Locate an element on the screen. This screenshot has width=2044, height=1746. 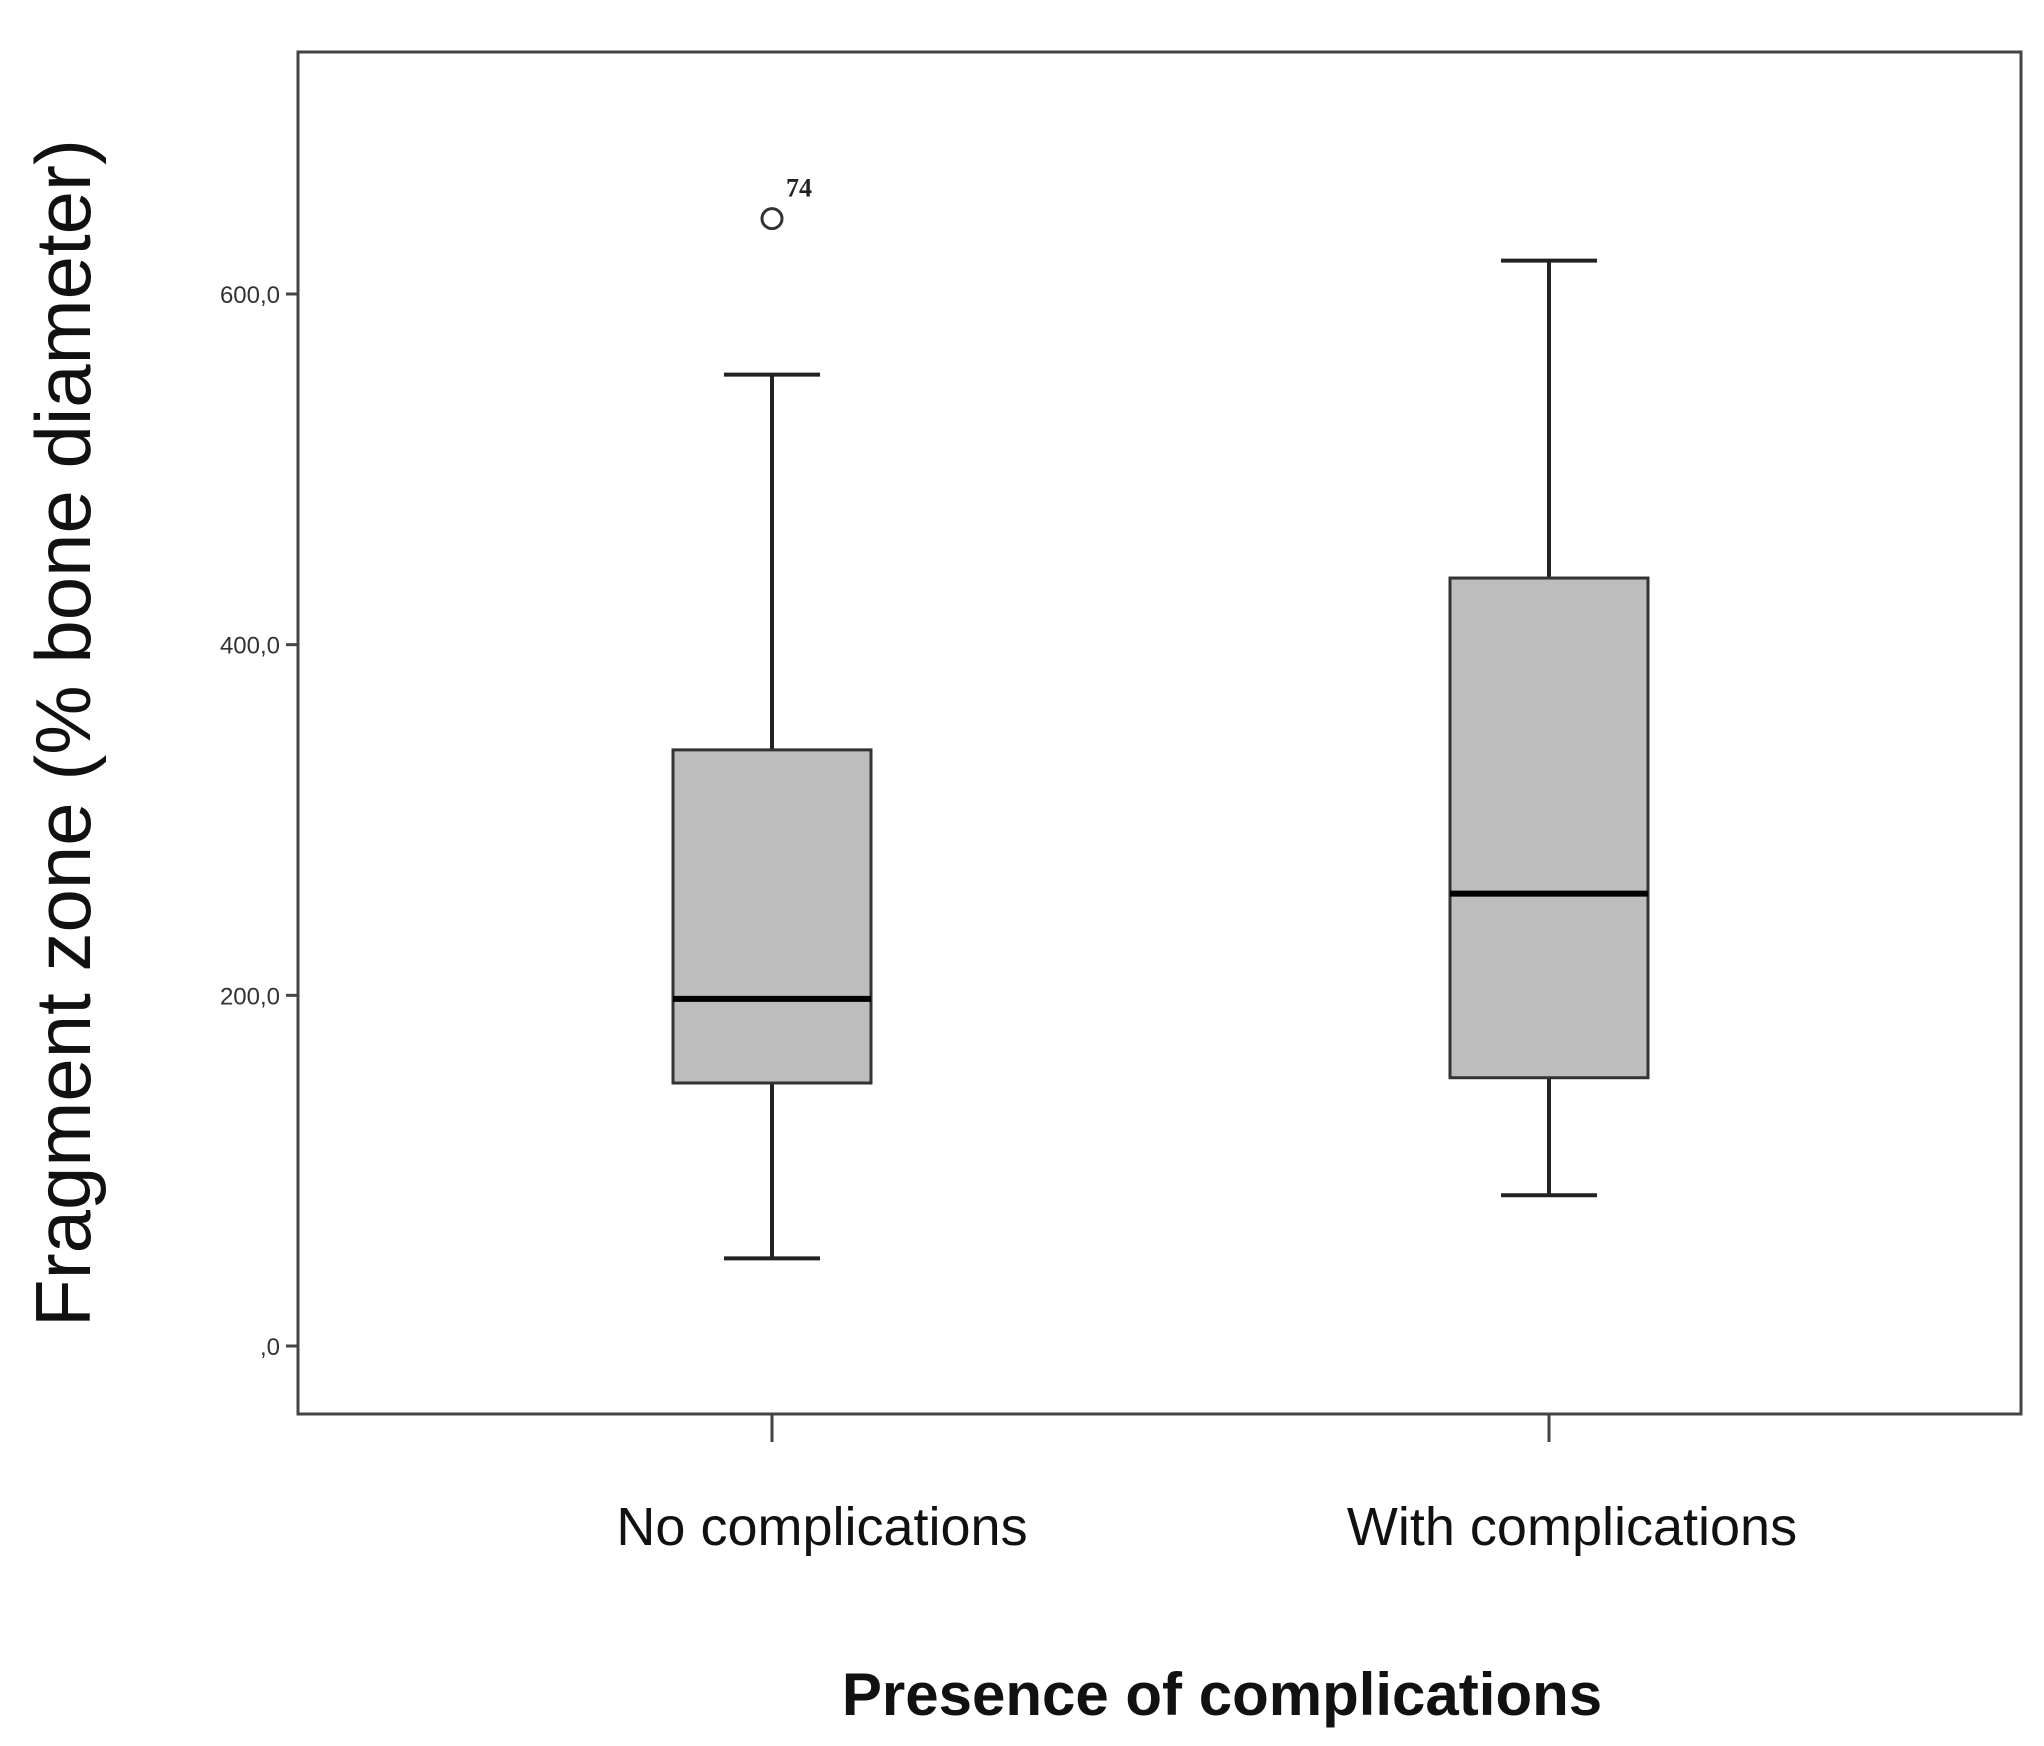
outlier-label: 74 is located at coordinates (799, 188).